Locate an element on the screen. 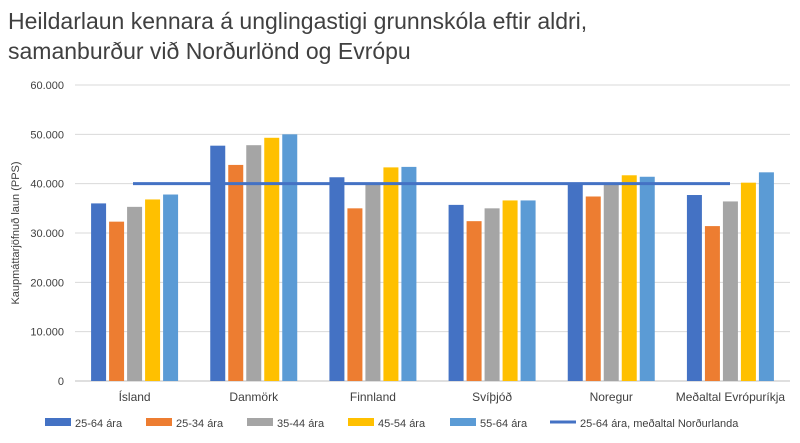  x-category-label: Danmörk is located at coordinates (254, 397).